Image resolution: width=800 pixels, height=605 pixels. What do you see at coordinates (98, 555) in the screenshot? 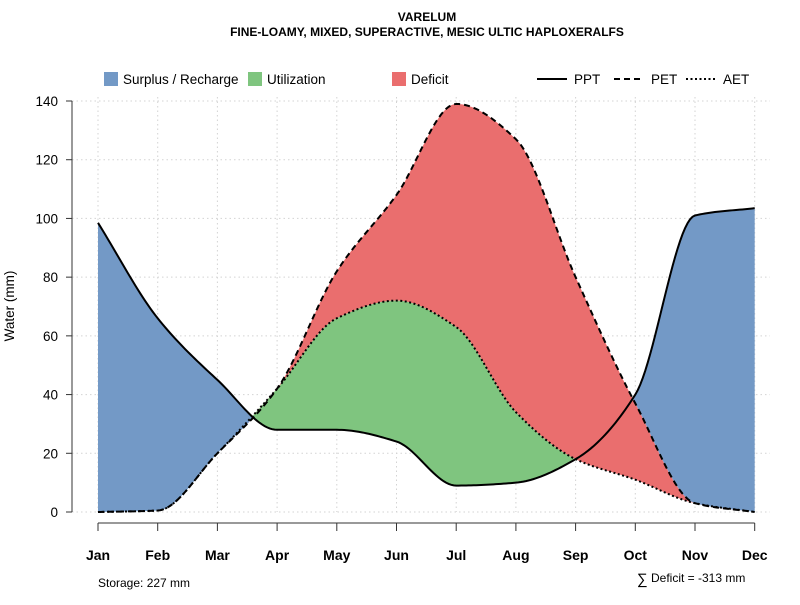
I see `x-tick-label-jan: Jan` at bounding box center [98, 555].